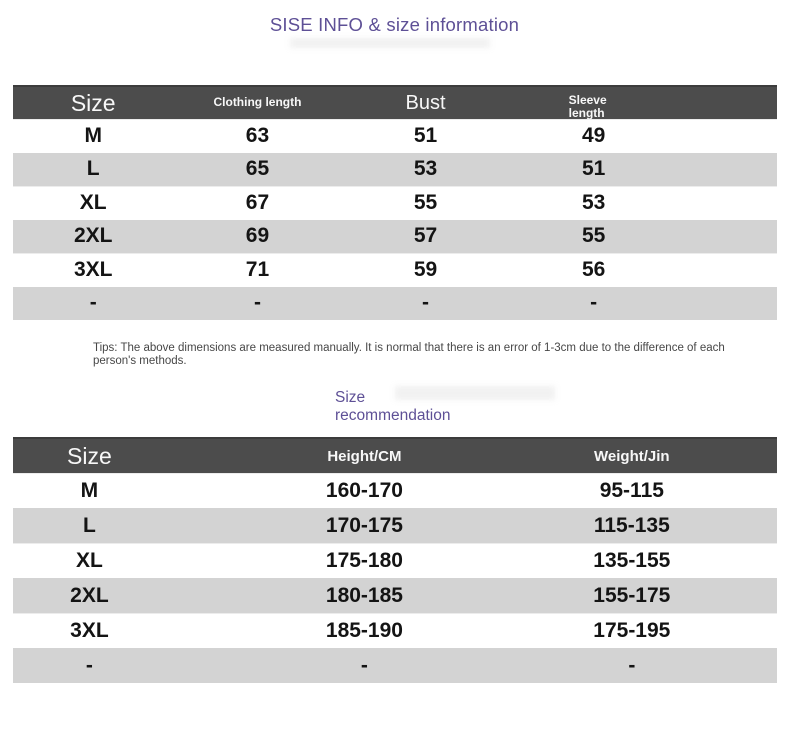  I want to click on header-cell-sleeve-length: Sleeve length, so click(594, 103).